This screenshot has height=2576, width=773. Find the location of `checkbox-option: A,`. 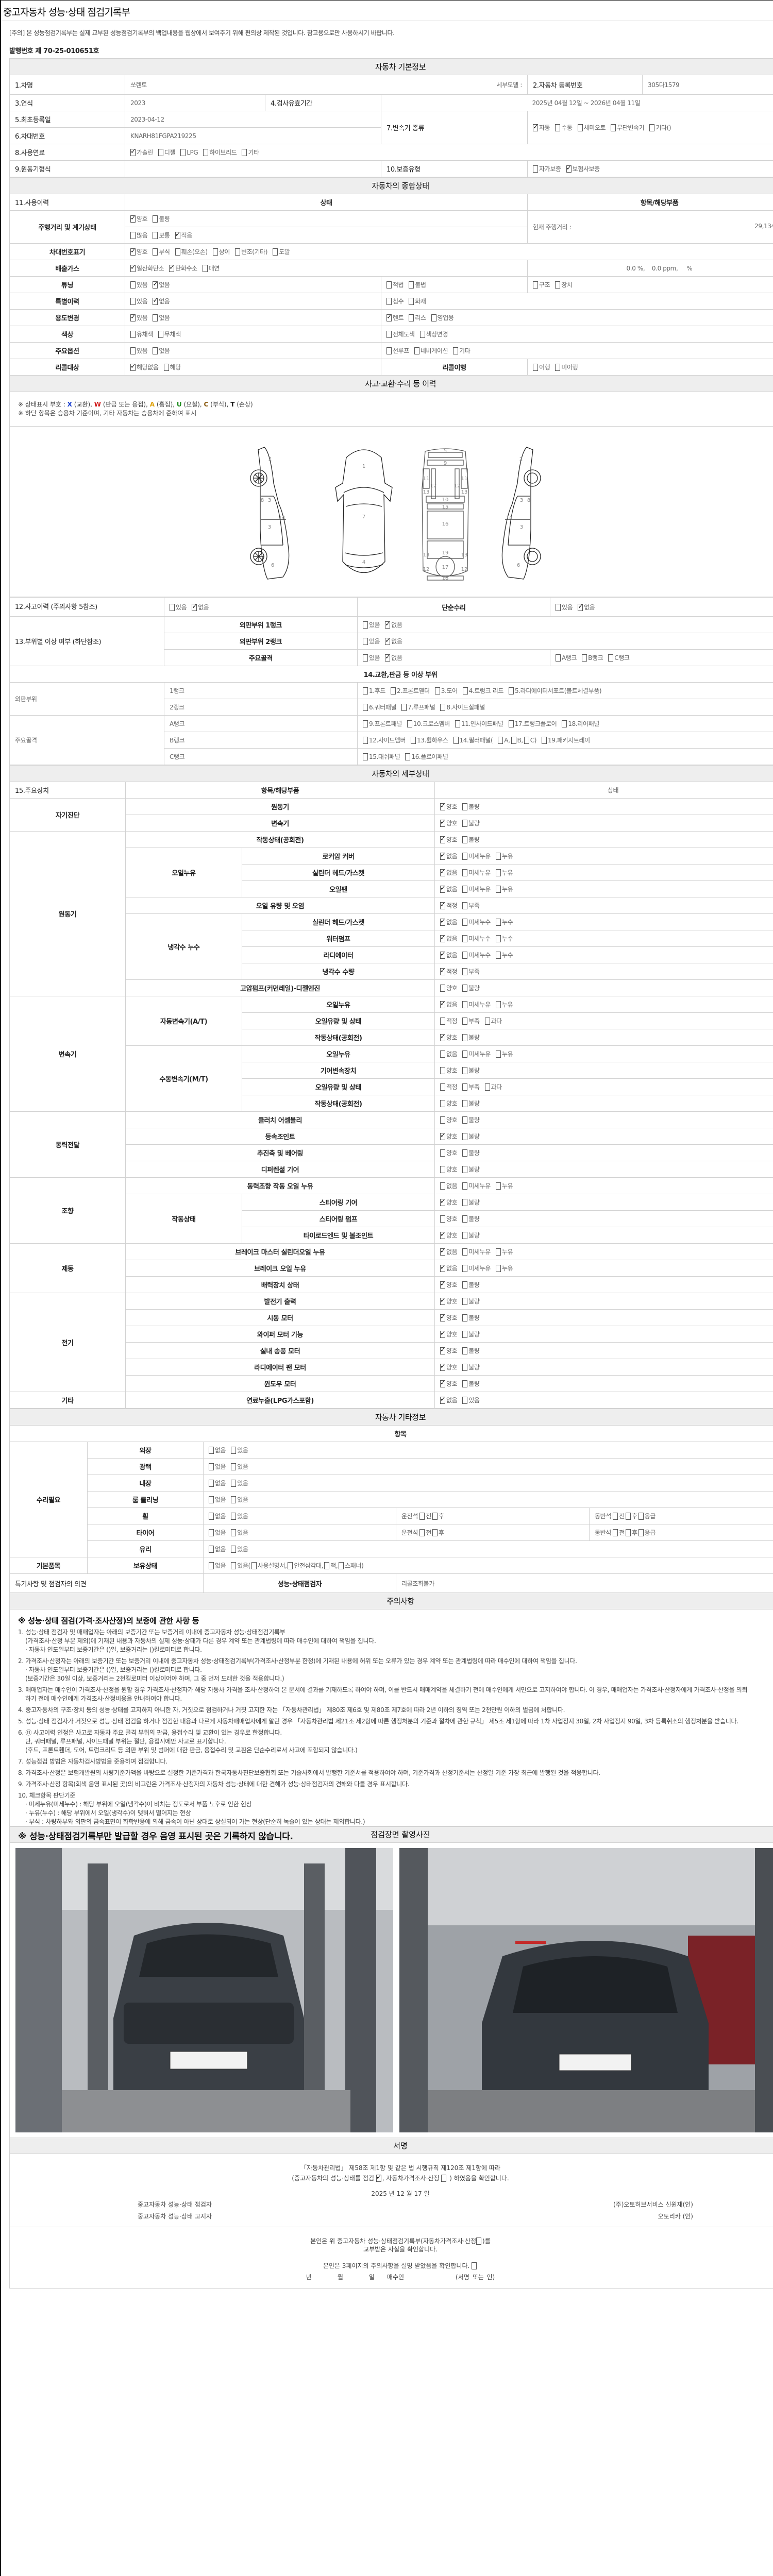

checkbox-option: A, is located at coordinates (504, 740).